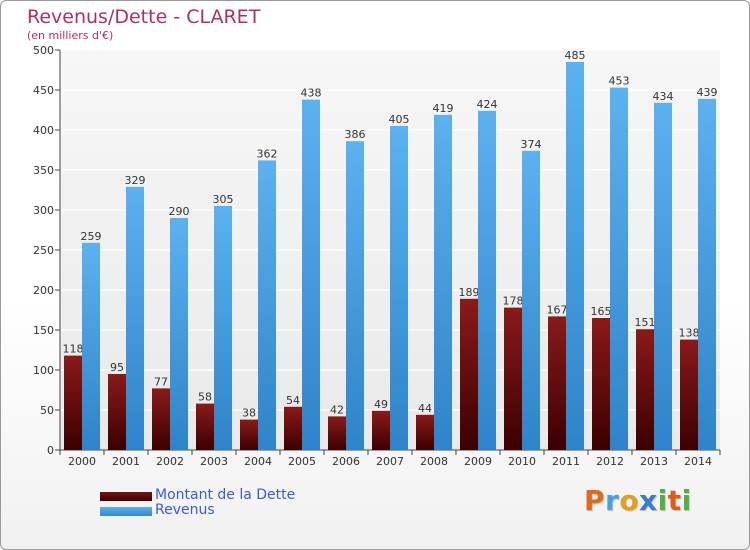  Describe the element at coordinates (689, 333) in the screenshot. I see `data-label-dette: 138` at that location.